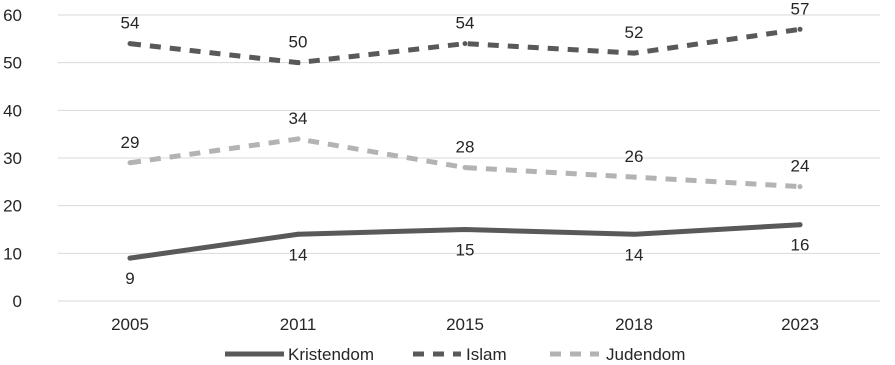  I want to click on x-tick-label: 2011, so click(298, 324).